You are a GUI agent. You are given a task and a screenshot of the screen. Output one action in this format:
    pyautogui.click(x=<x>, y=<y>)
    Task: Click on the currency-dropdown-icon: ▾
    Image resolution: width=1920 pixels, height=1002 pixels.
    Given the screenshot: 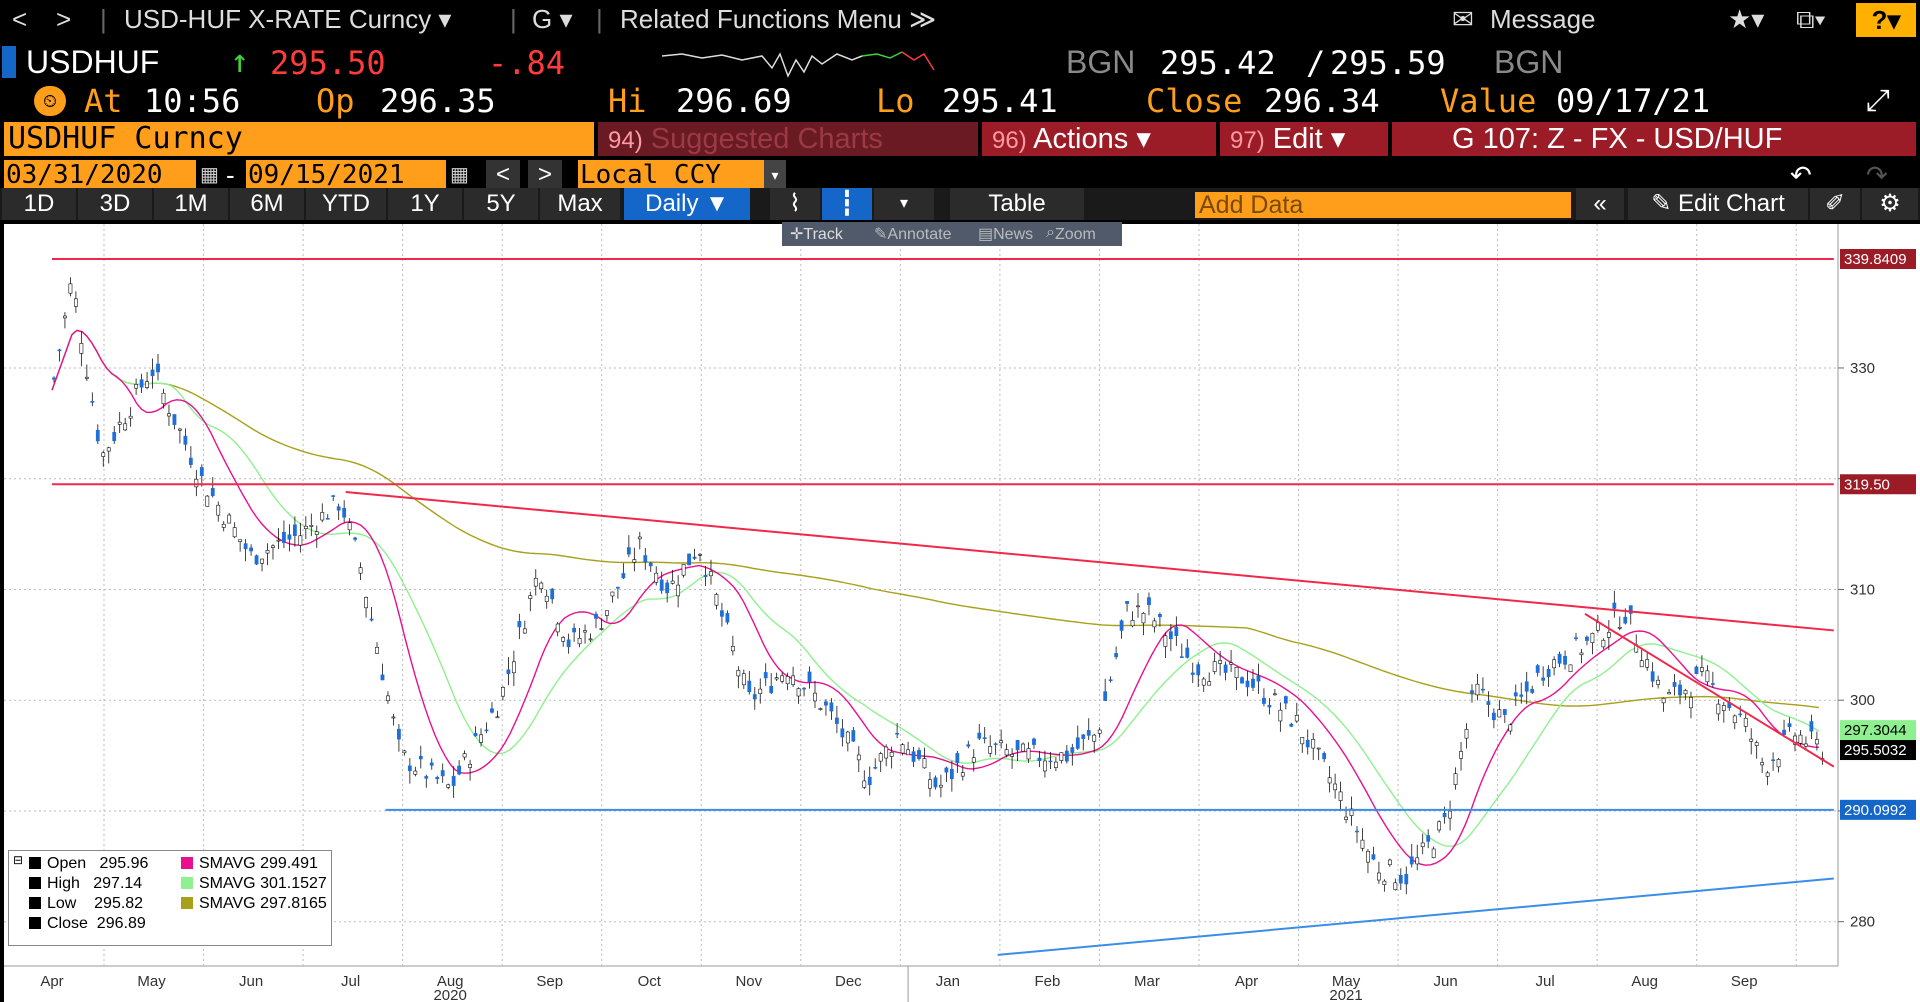 What is the action you would take?
    pyautogui.click(x=775, y=175)
    